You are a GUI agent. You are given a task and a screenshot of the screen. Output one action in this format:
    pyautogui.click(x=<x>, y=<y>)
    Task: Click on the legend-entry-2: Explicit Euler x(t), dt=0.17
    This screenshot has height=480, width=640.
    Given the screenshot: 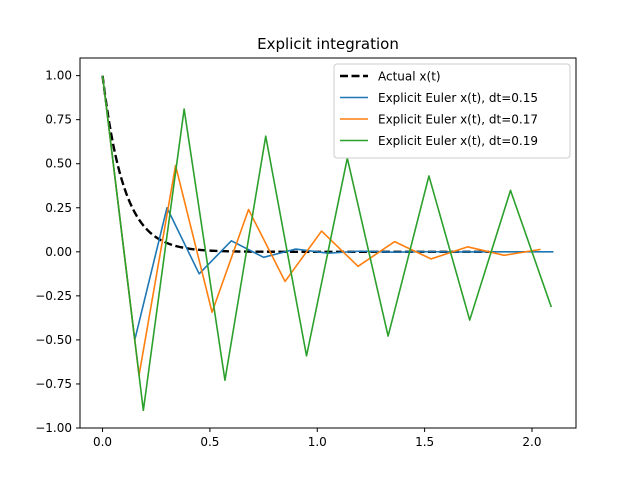 What is the action you would take?
    pyautogui.click(x=458, y=120)
    